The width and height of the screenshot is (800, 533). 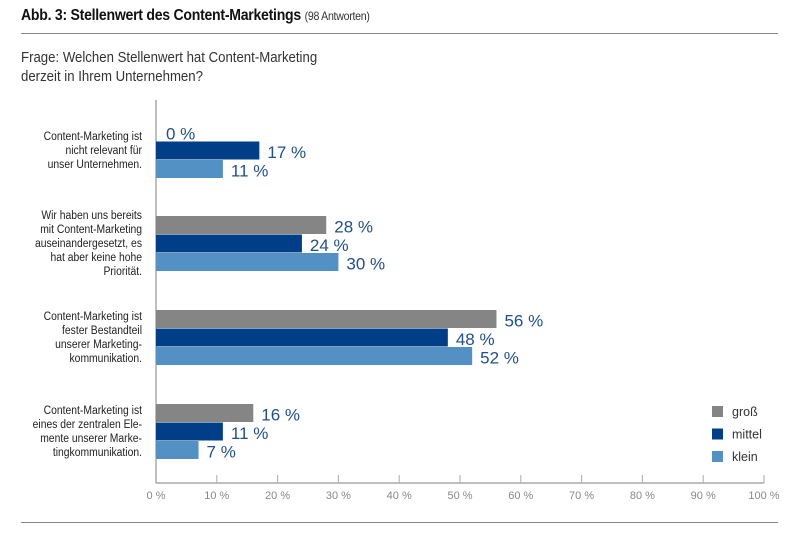 What do you see at coordinates (156, 496) in the screenshot?
I see `x-tick-label: 0 %` at bounding box center [156, 496].